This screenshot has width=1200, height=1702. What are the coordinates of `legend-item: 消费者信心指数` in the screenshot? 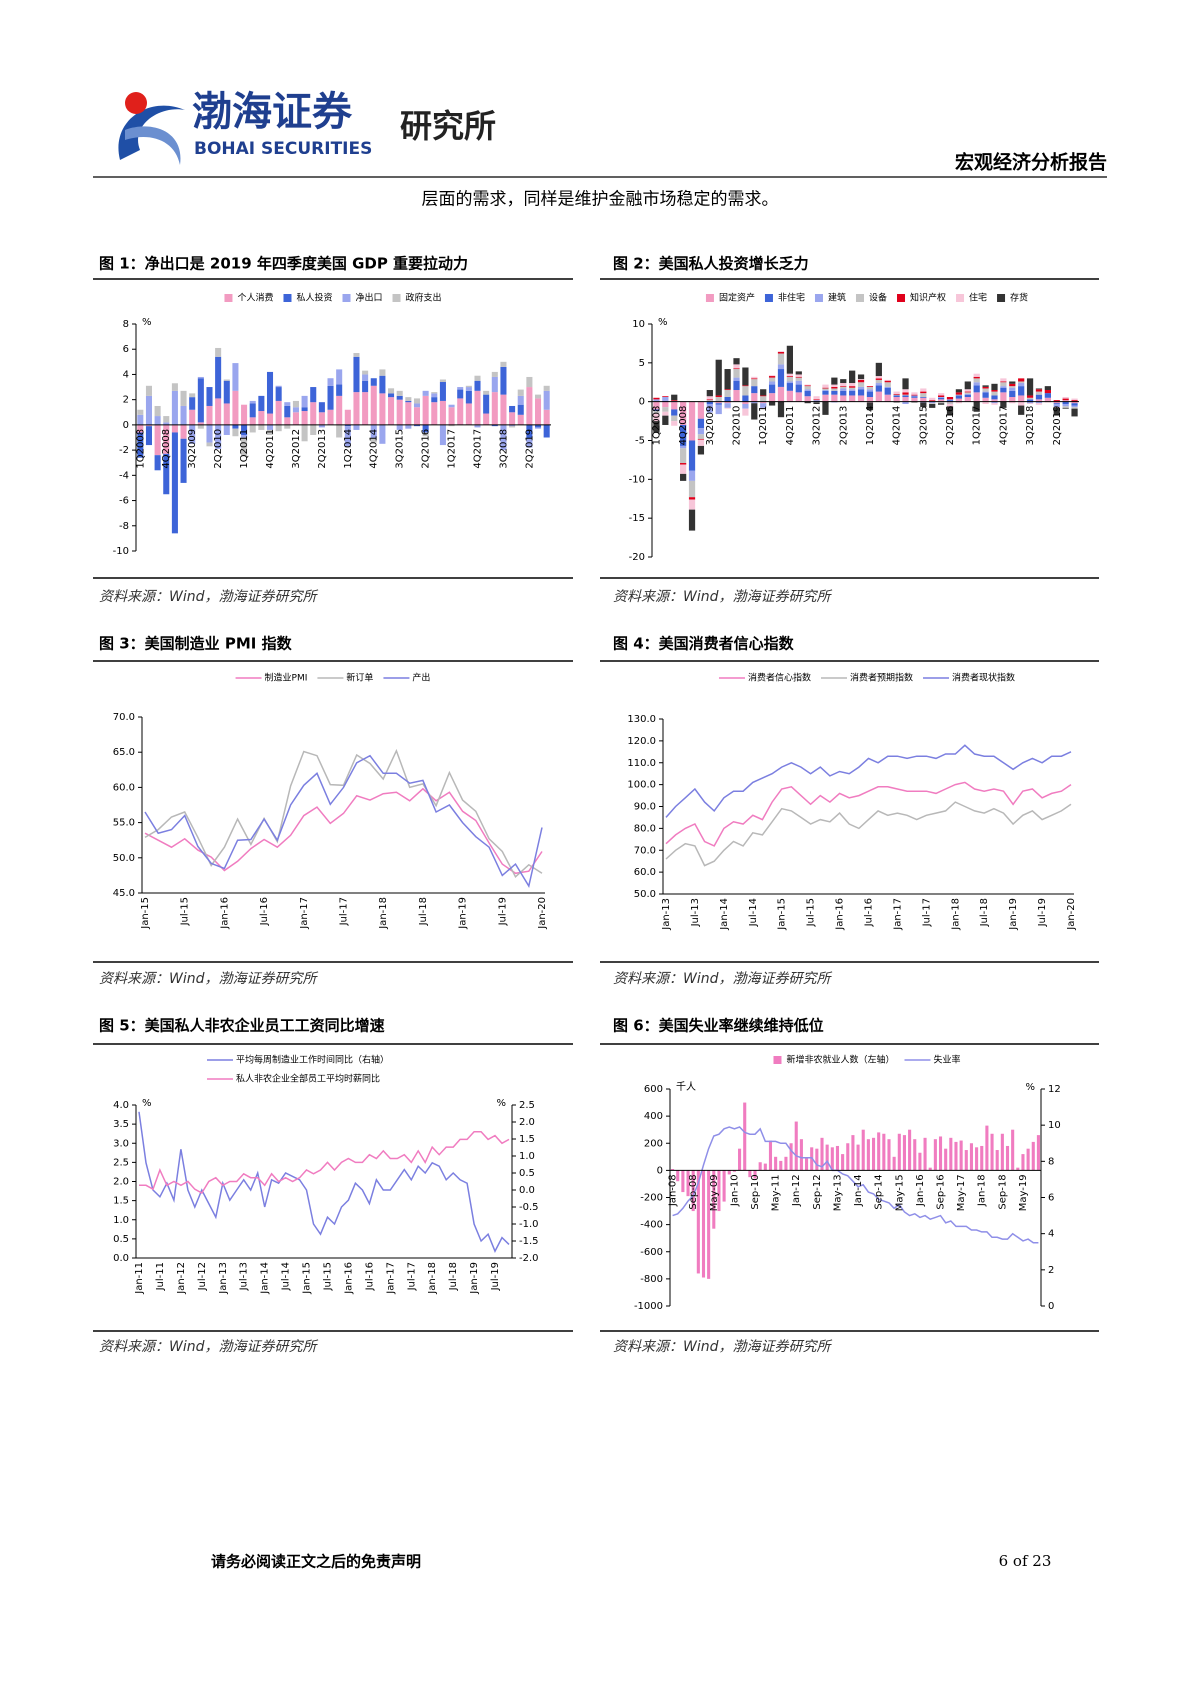 It's located at (764, 678).